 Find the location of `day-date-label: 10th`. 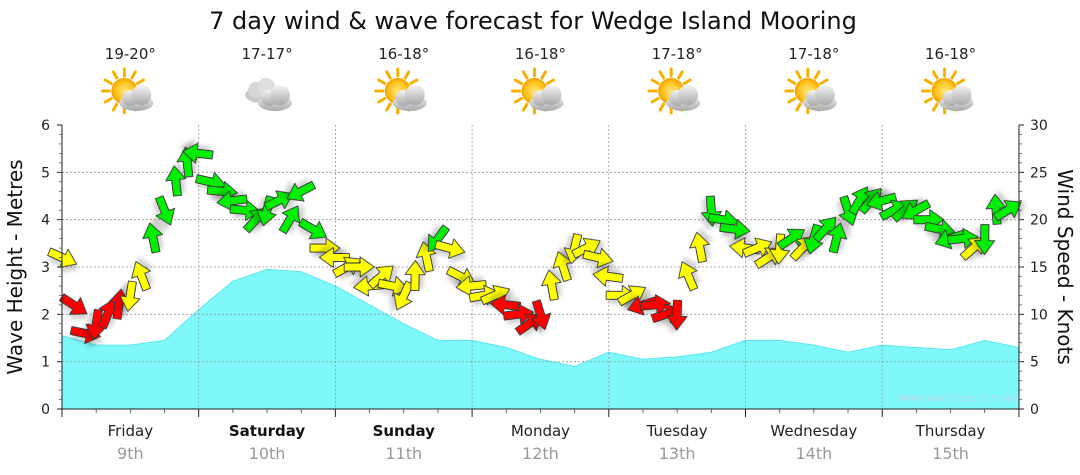

day-date-label: 10th is located at coordinates (267, 453).